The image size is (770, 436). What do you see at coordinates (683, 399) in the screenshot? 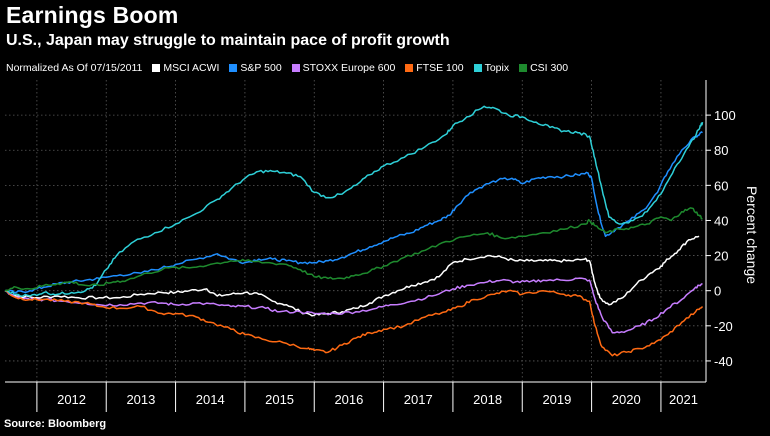
I see `x-tick-label: 2021` at bounding box center [683, 399].